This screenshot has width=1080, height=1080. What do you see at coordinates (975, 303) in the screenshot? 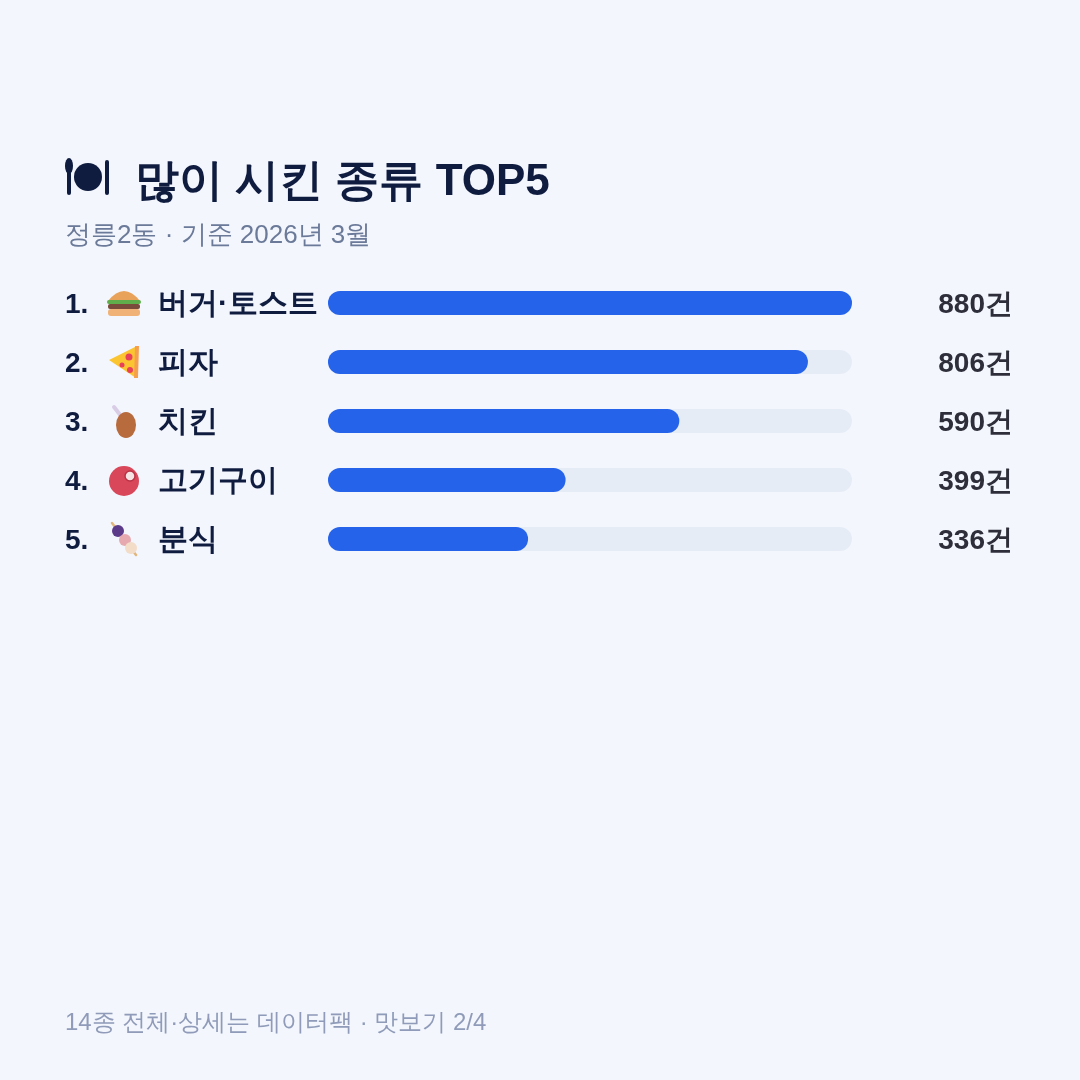
I see `value-label: 880건` at bounding box center [975, 303].